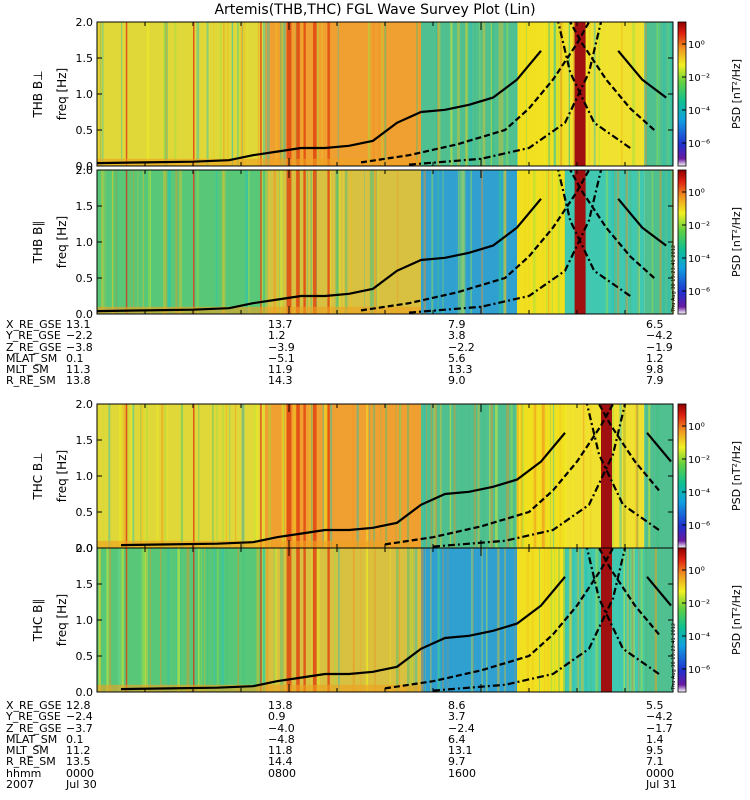 This screenshot has height=800, width=750. What do you see at coordinates (85, 58) in the screenshot?
I see `y-tick-label: 1.5` at bounding box center [85, 58].